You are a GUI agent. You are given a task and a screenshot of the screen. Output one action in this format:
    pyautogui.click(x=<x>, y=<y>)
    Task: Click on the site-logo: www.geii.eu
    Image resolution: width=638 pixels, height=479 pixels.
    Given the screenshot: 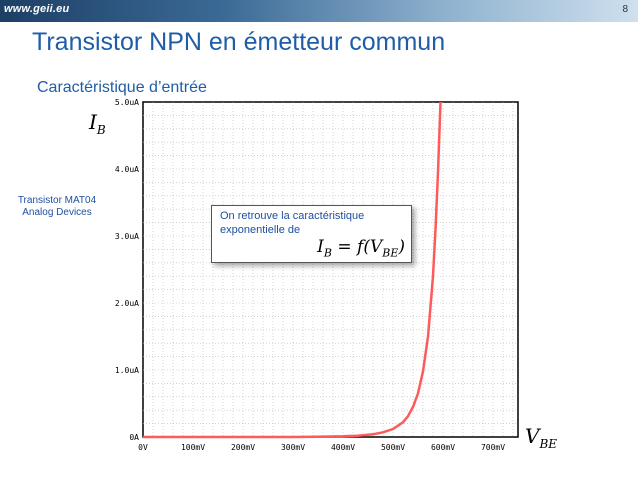 What is the action you would take?
    pyautogui.click(x=37, y=9)
    